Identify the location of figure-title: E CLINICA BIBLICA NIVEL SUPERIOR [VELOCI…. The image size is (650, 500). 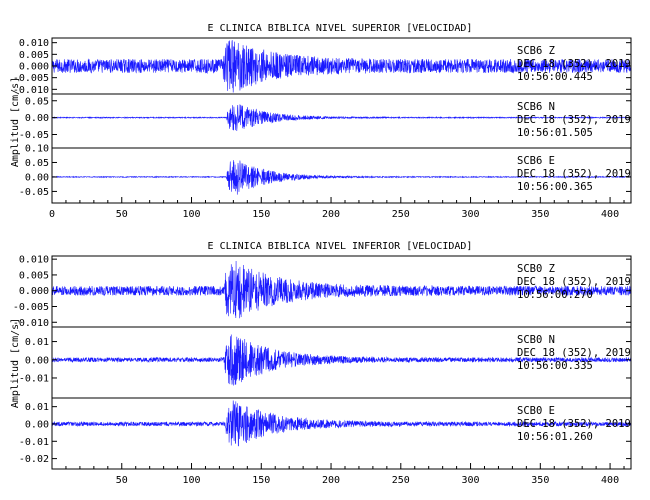
(340, 28).